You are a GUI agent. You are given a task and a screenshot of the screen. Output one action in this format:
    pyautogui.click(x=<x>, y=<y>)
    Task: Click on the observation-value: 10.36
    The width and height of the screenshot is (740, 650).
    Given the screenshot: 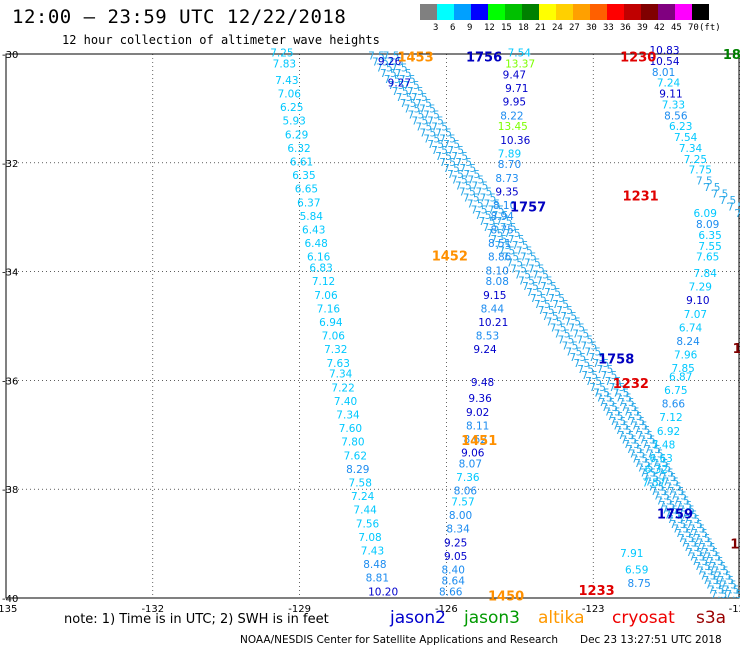 What is the action you would take?
    pyautogui.click(x=515, y=141)
    